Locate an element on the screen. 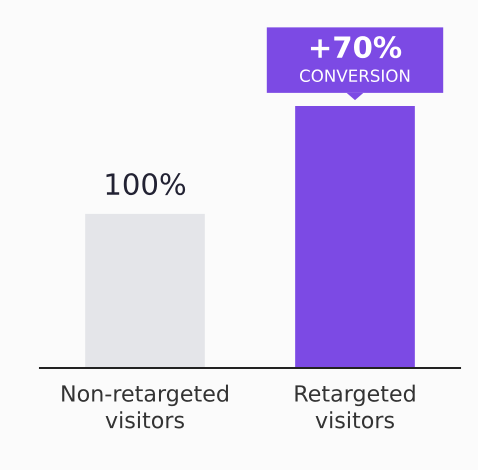 Image resolution: width=478 pixels, height=470 pixels. x-tick-label: Retargeted visitors is located at coordinates (355, 406).